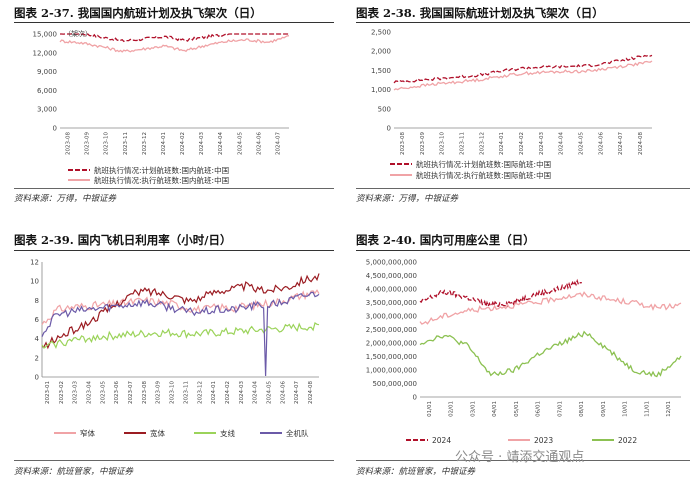 Image resolution: width=700 pixels, height=485 pixels. I want to click on series-line-航班执行情况:执行航班数:国际航班:中国, so click(523, 75).